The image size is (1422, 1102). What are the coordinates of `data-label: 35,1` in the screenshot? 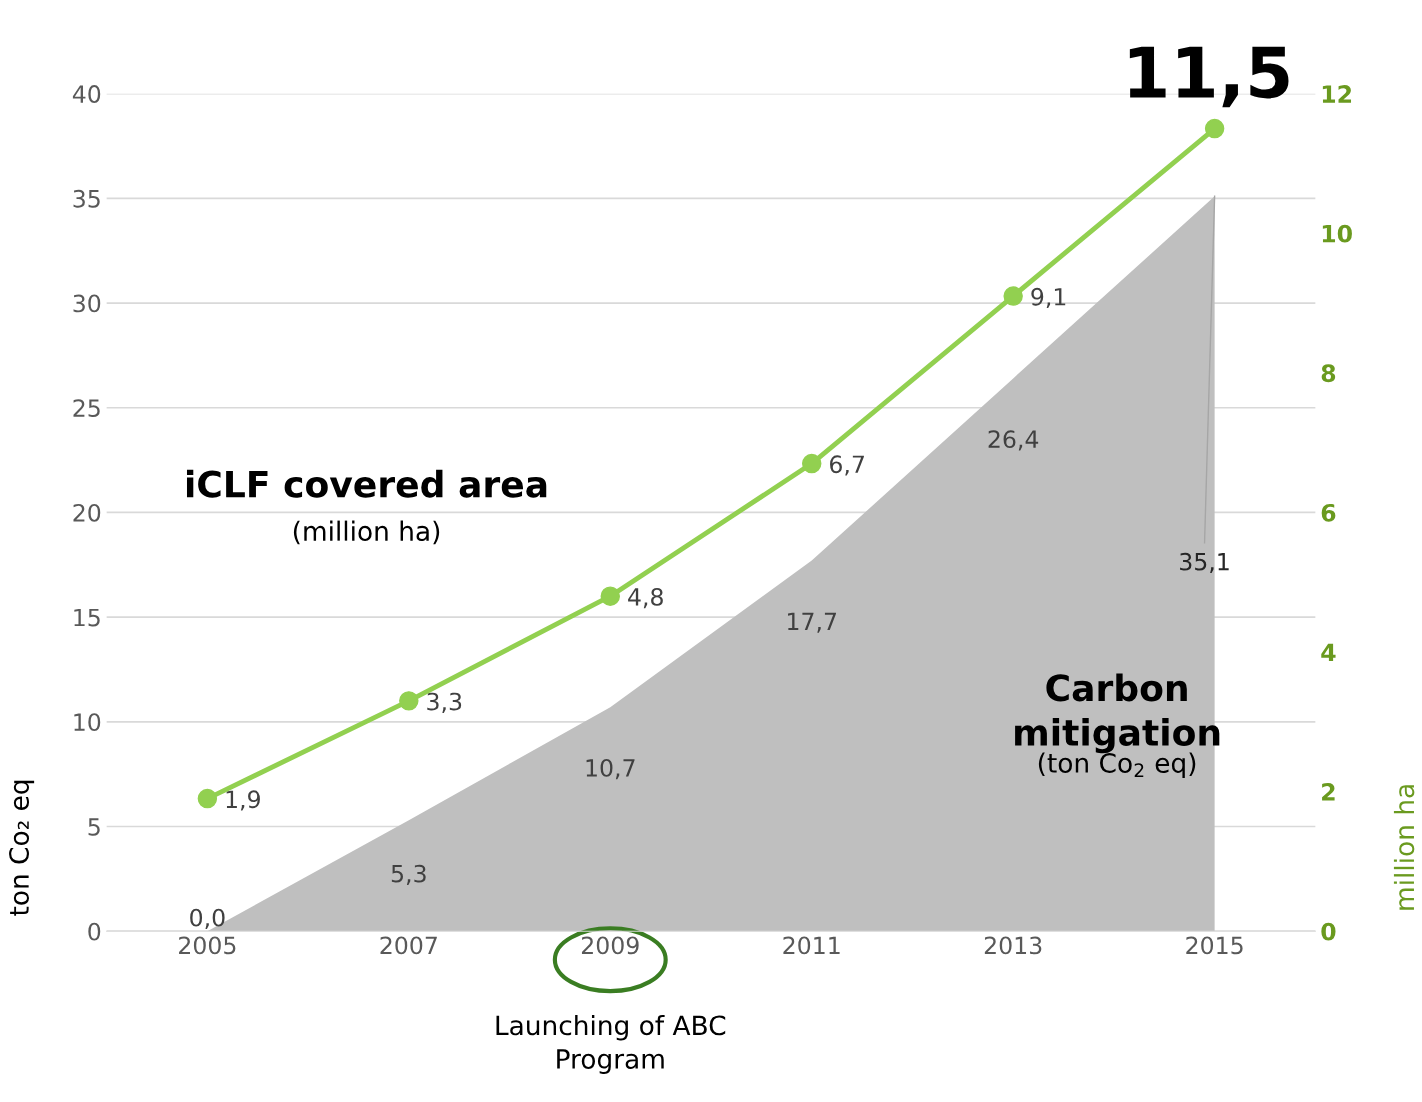 It's located at (1204, 562).